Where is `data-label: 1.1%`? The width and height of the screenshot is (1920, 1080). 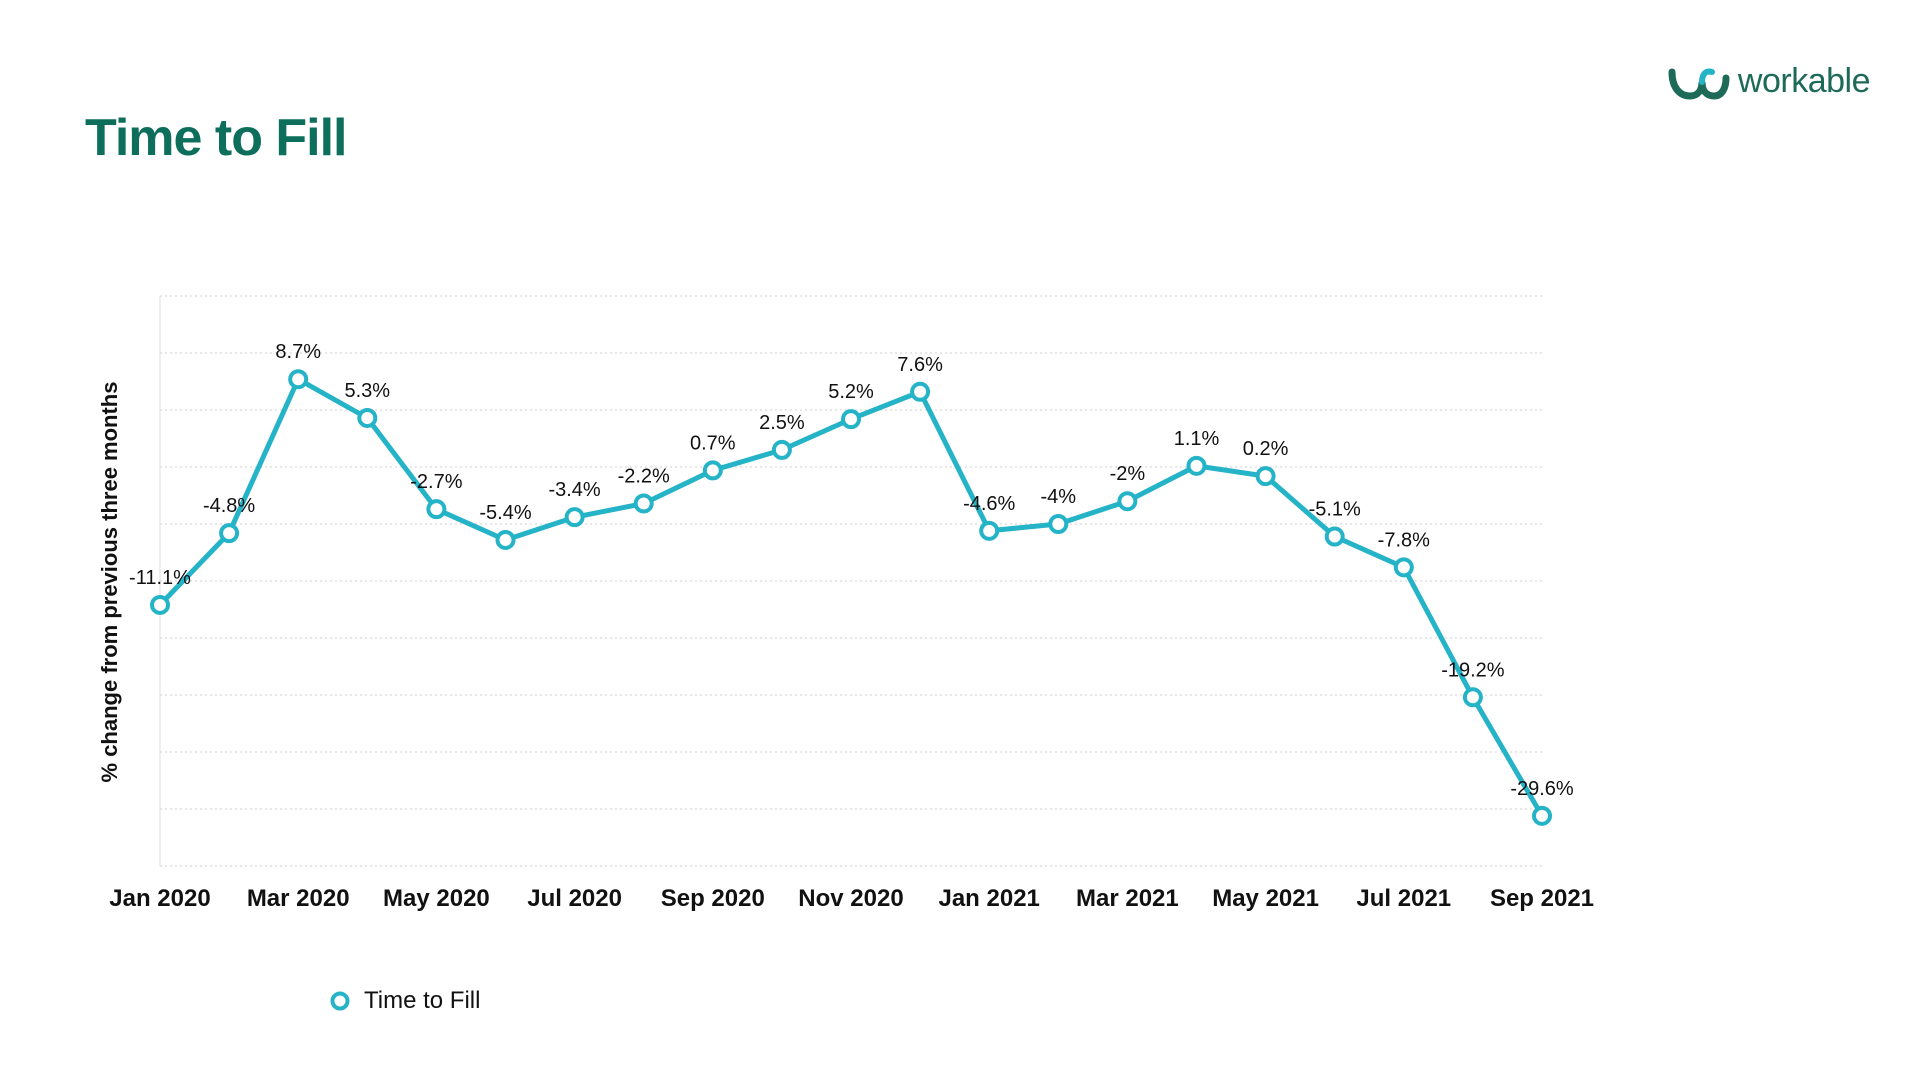
data-label: 1.1% is located at coordinates (1197, 439).